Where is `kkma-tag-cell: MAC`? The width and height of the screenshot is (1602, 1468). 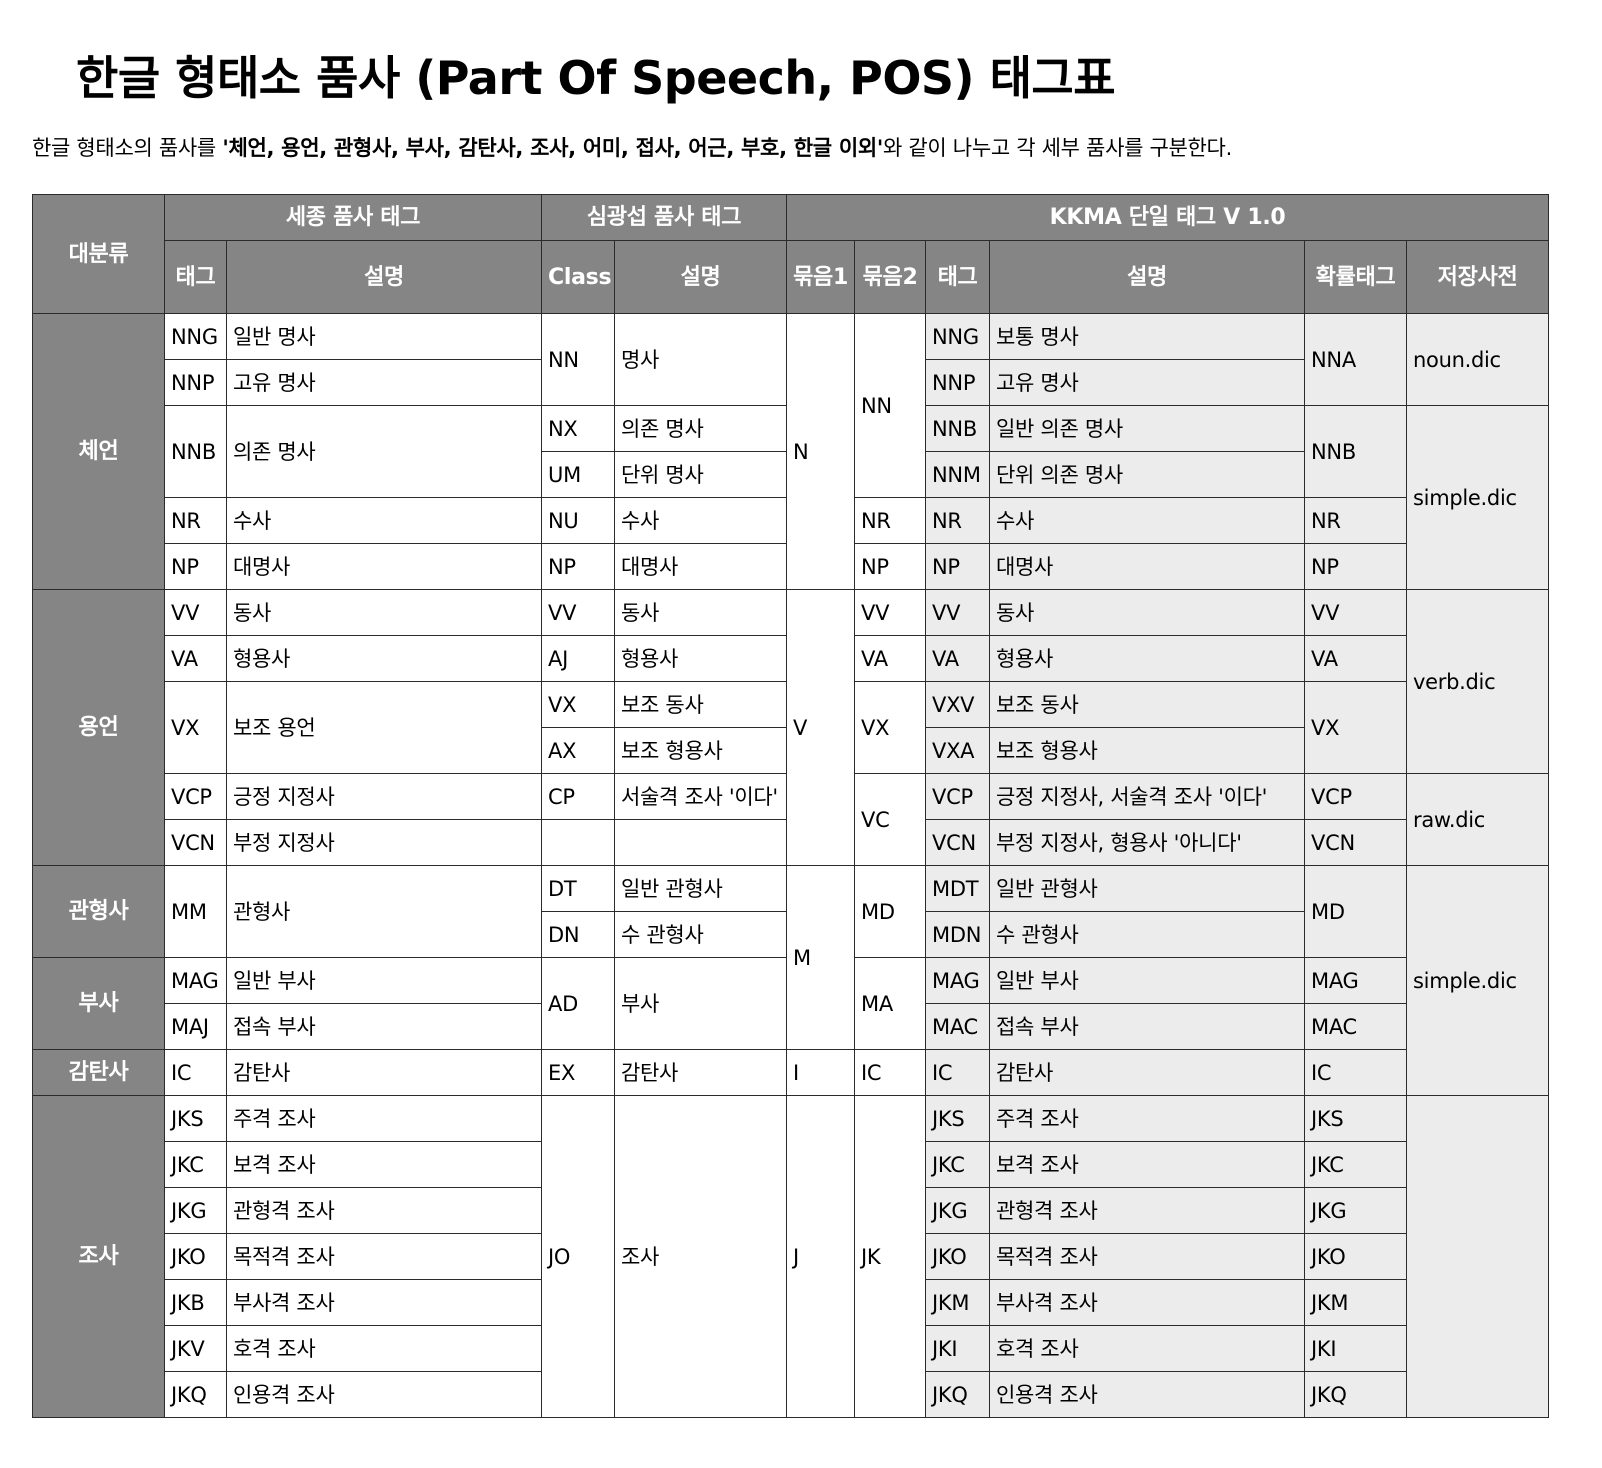 kkma-tag-cell: MAC is located at coordinates (958, 1026).